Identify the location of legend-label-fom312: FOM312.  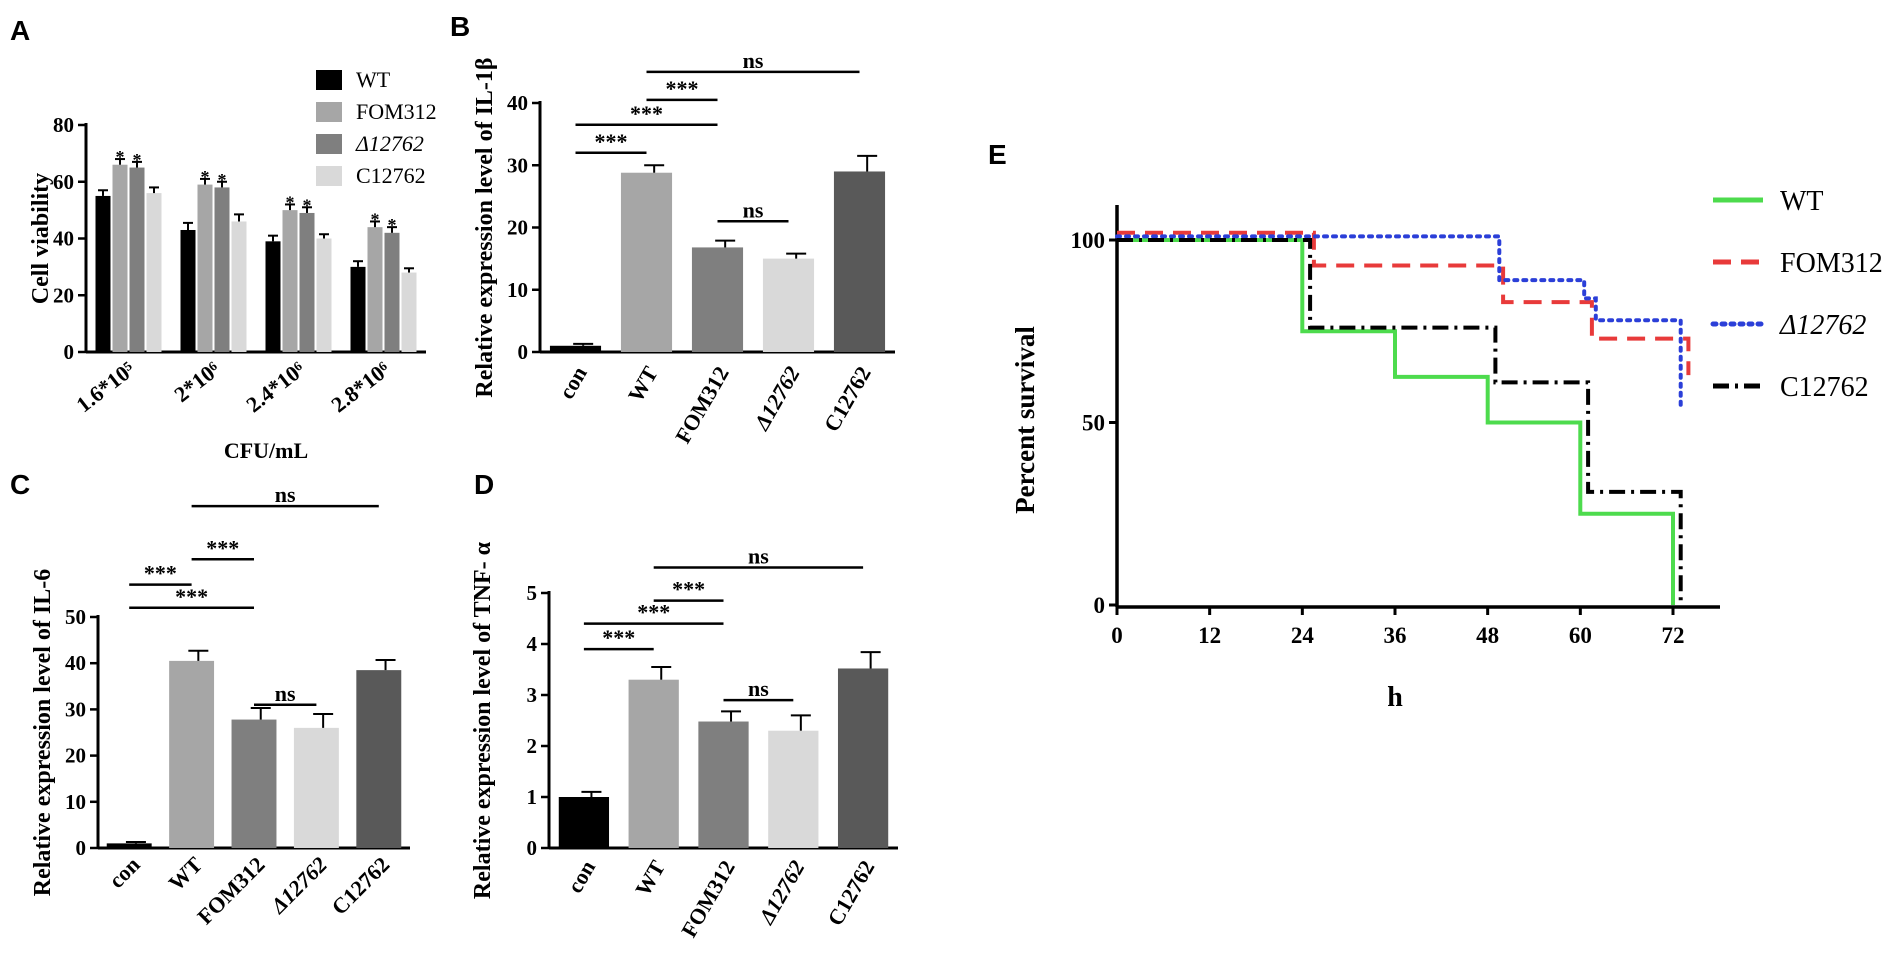
(1831, 263).